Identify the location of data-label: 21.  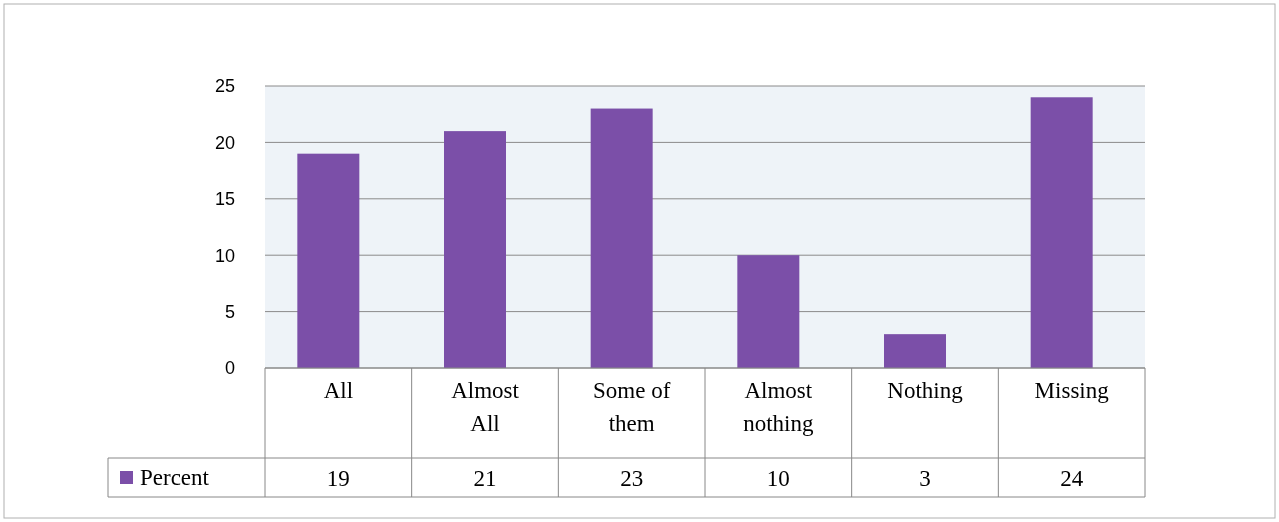
(485, 478).